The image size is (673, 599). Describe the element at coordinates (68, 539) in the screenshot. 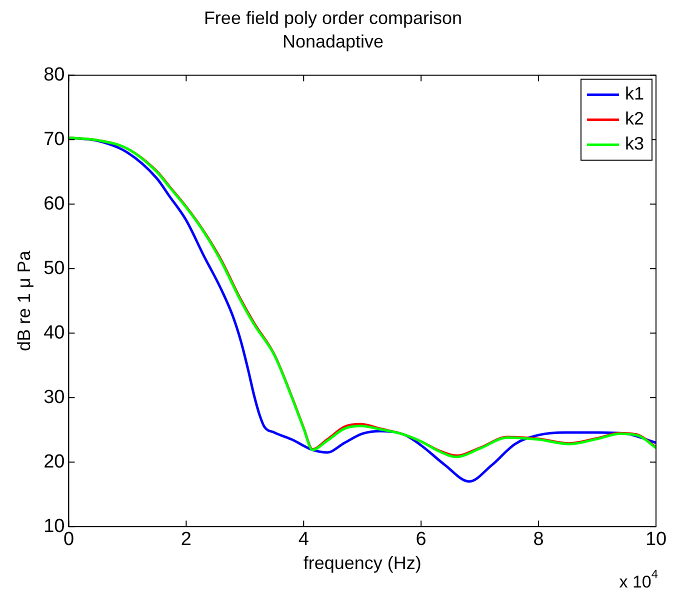

I see `x-tick-label: 0` at that location.